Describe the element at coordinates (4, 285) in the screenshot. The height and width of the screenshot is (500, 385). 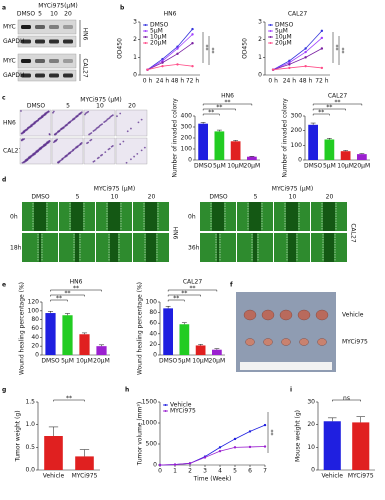
I see `panel-label: e` at that location.